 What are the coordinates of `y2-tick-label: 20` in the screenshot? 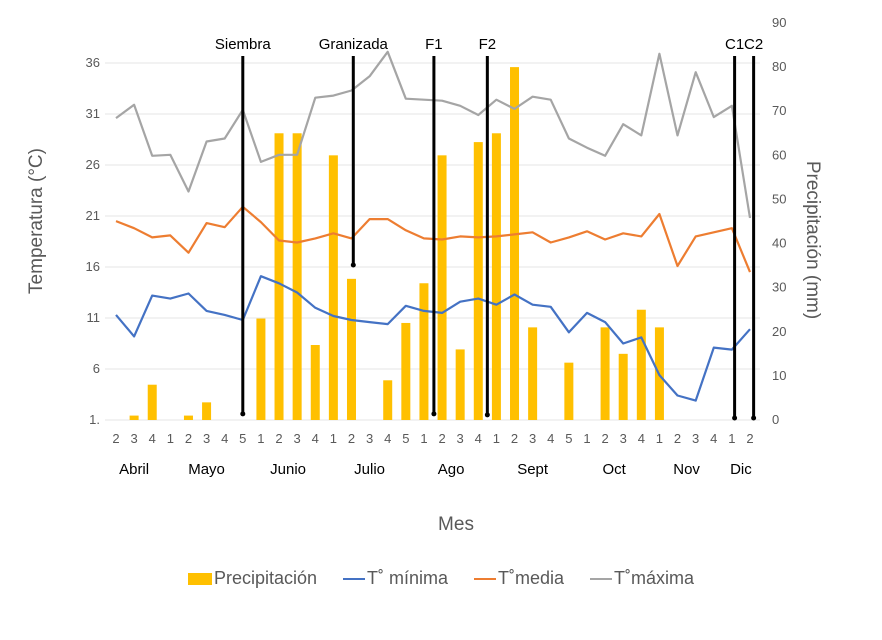 It's located at (779, 331).